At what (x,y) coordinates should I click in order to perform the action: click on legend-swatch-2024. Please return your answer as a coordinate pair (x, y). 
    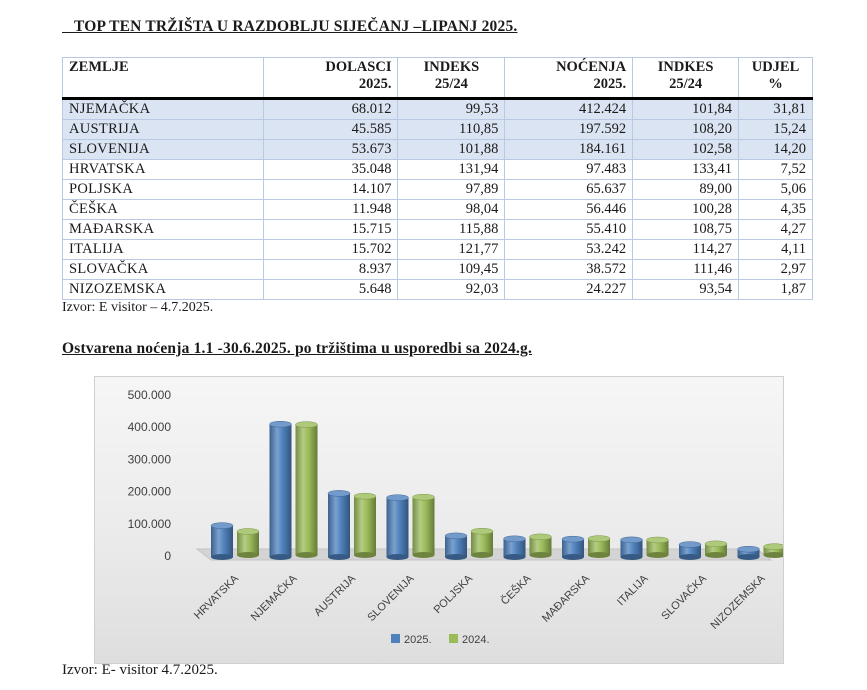
    Looking at the image, I should click on (453, 638).